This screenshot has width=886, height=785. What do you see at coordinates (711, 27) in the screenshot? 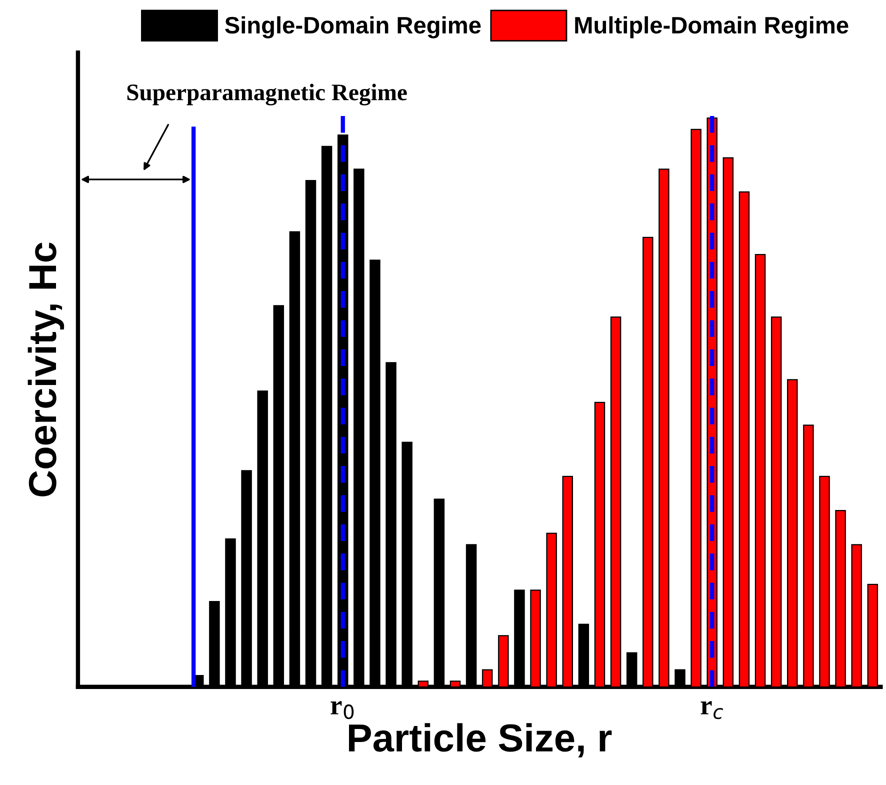
I see `legend-label: Multiple-Domain Regime` at bounding box center [711, 27].